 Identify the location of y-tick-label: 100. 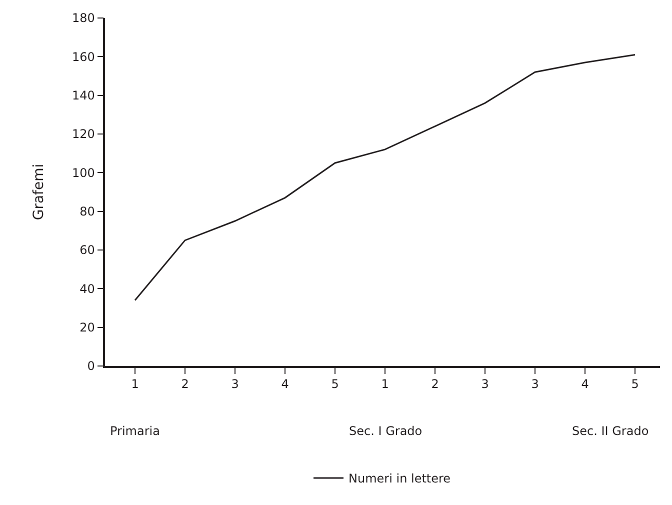
(83, 173).